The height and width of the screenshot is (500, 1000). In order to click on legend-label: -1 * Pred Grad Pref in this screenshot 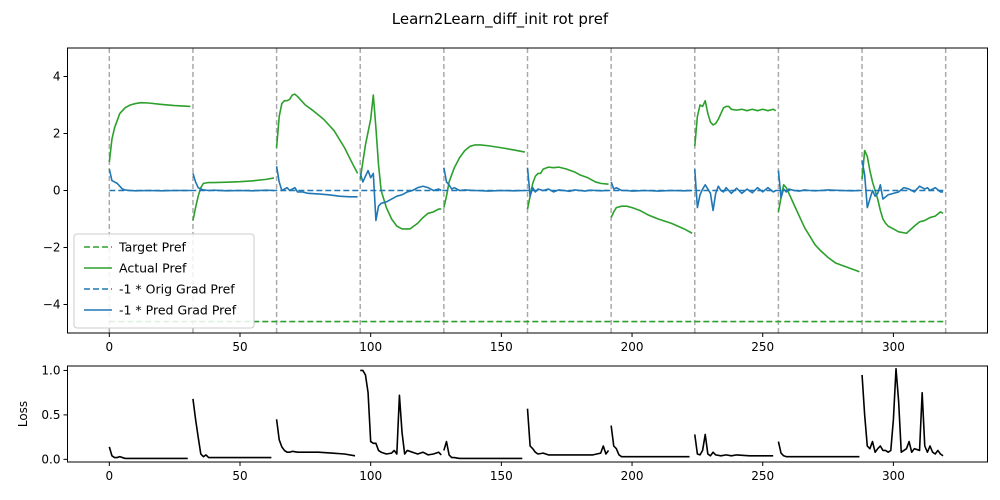, I will do `click(178, 310)`.